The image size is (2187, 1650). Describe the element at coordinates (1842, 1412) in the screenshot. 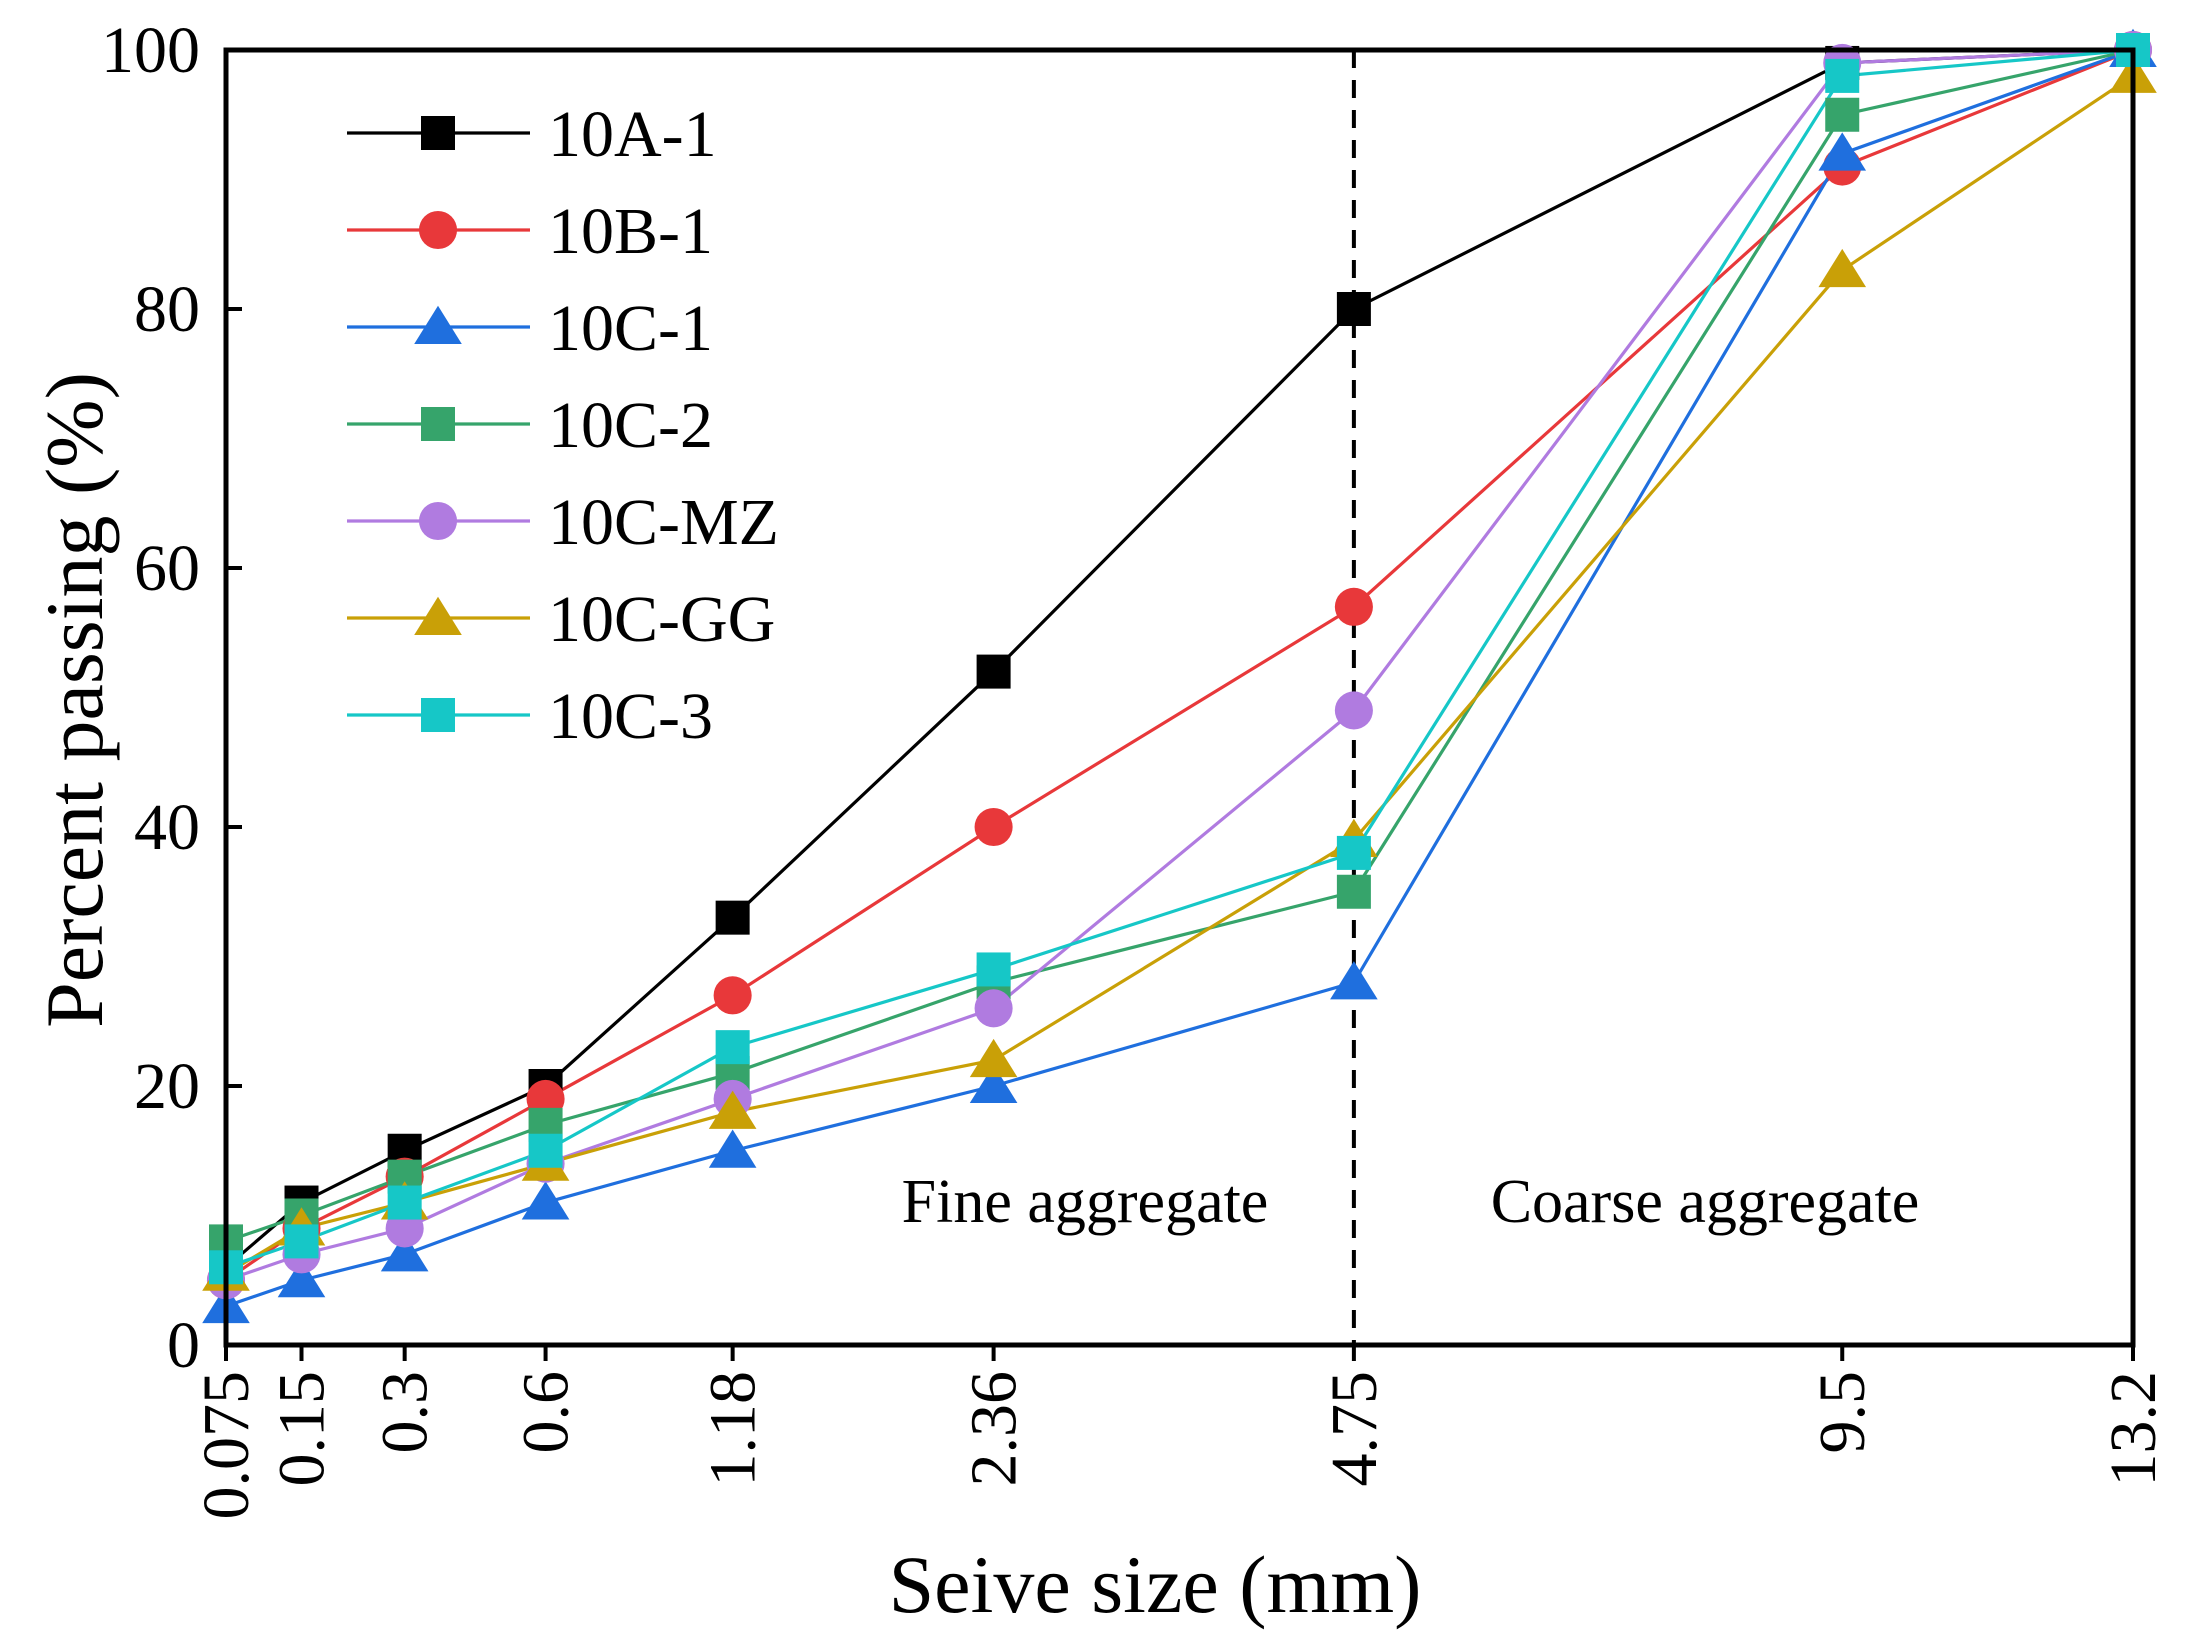

I see `x-tick-label: 9.5` at that location.